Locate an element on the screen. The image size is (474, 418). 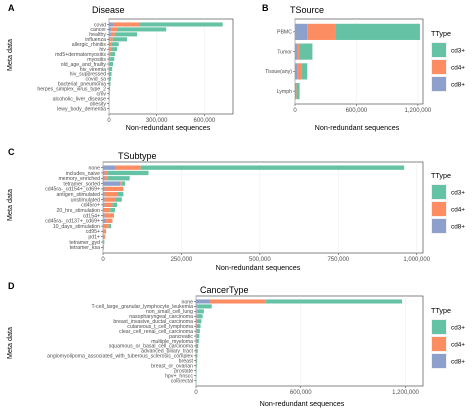
y-tick-label: multiple_myeloma is located at coordinates (172, 342).